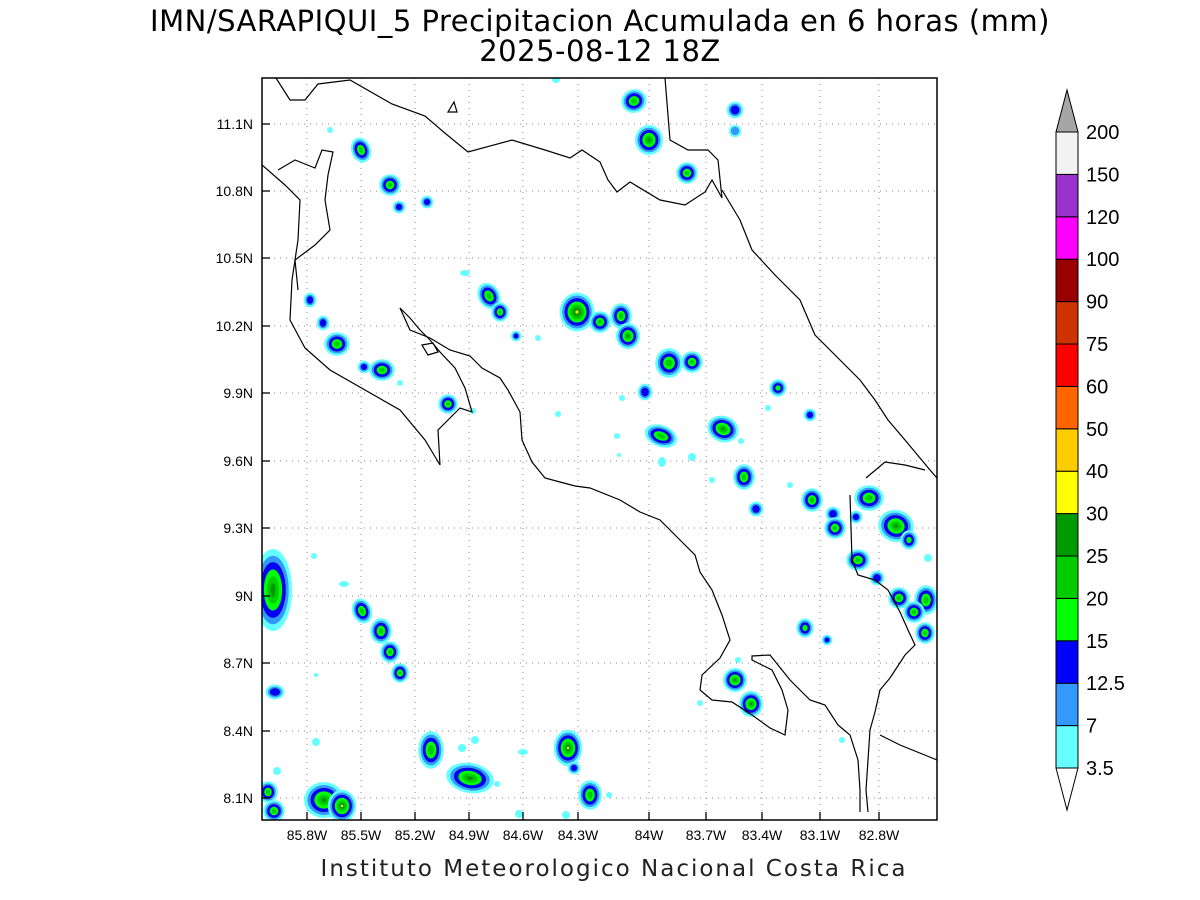  Describe the element at coordinates (1097, 472) in the screenshot. I see `colorbar-label: 40` at that location.